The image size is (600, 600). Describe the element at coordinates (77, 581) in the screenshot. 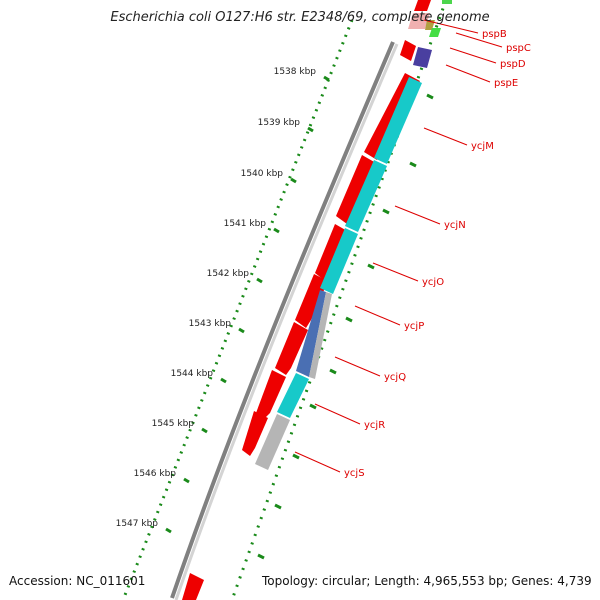

I see `accession-text: Accession: NC_011601` at that location.